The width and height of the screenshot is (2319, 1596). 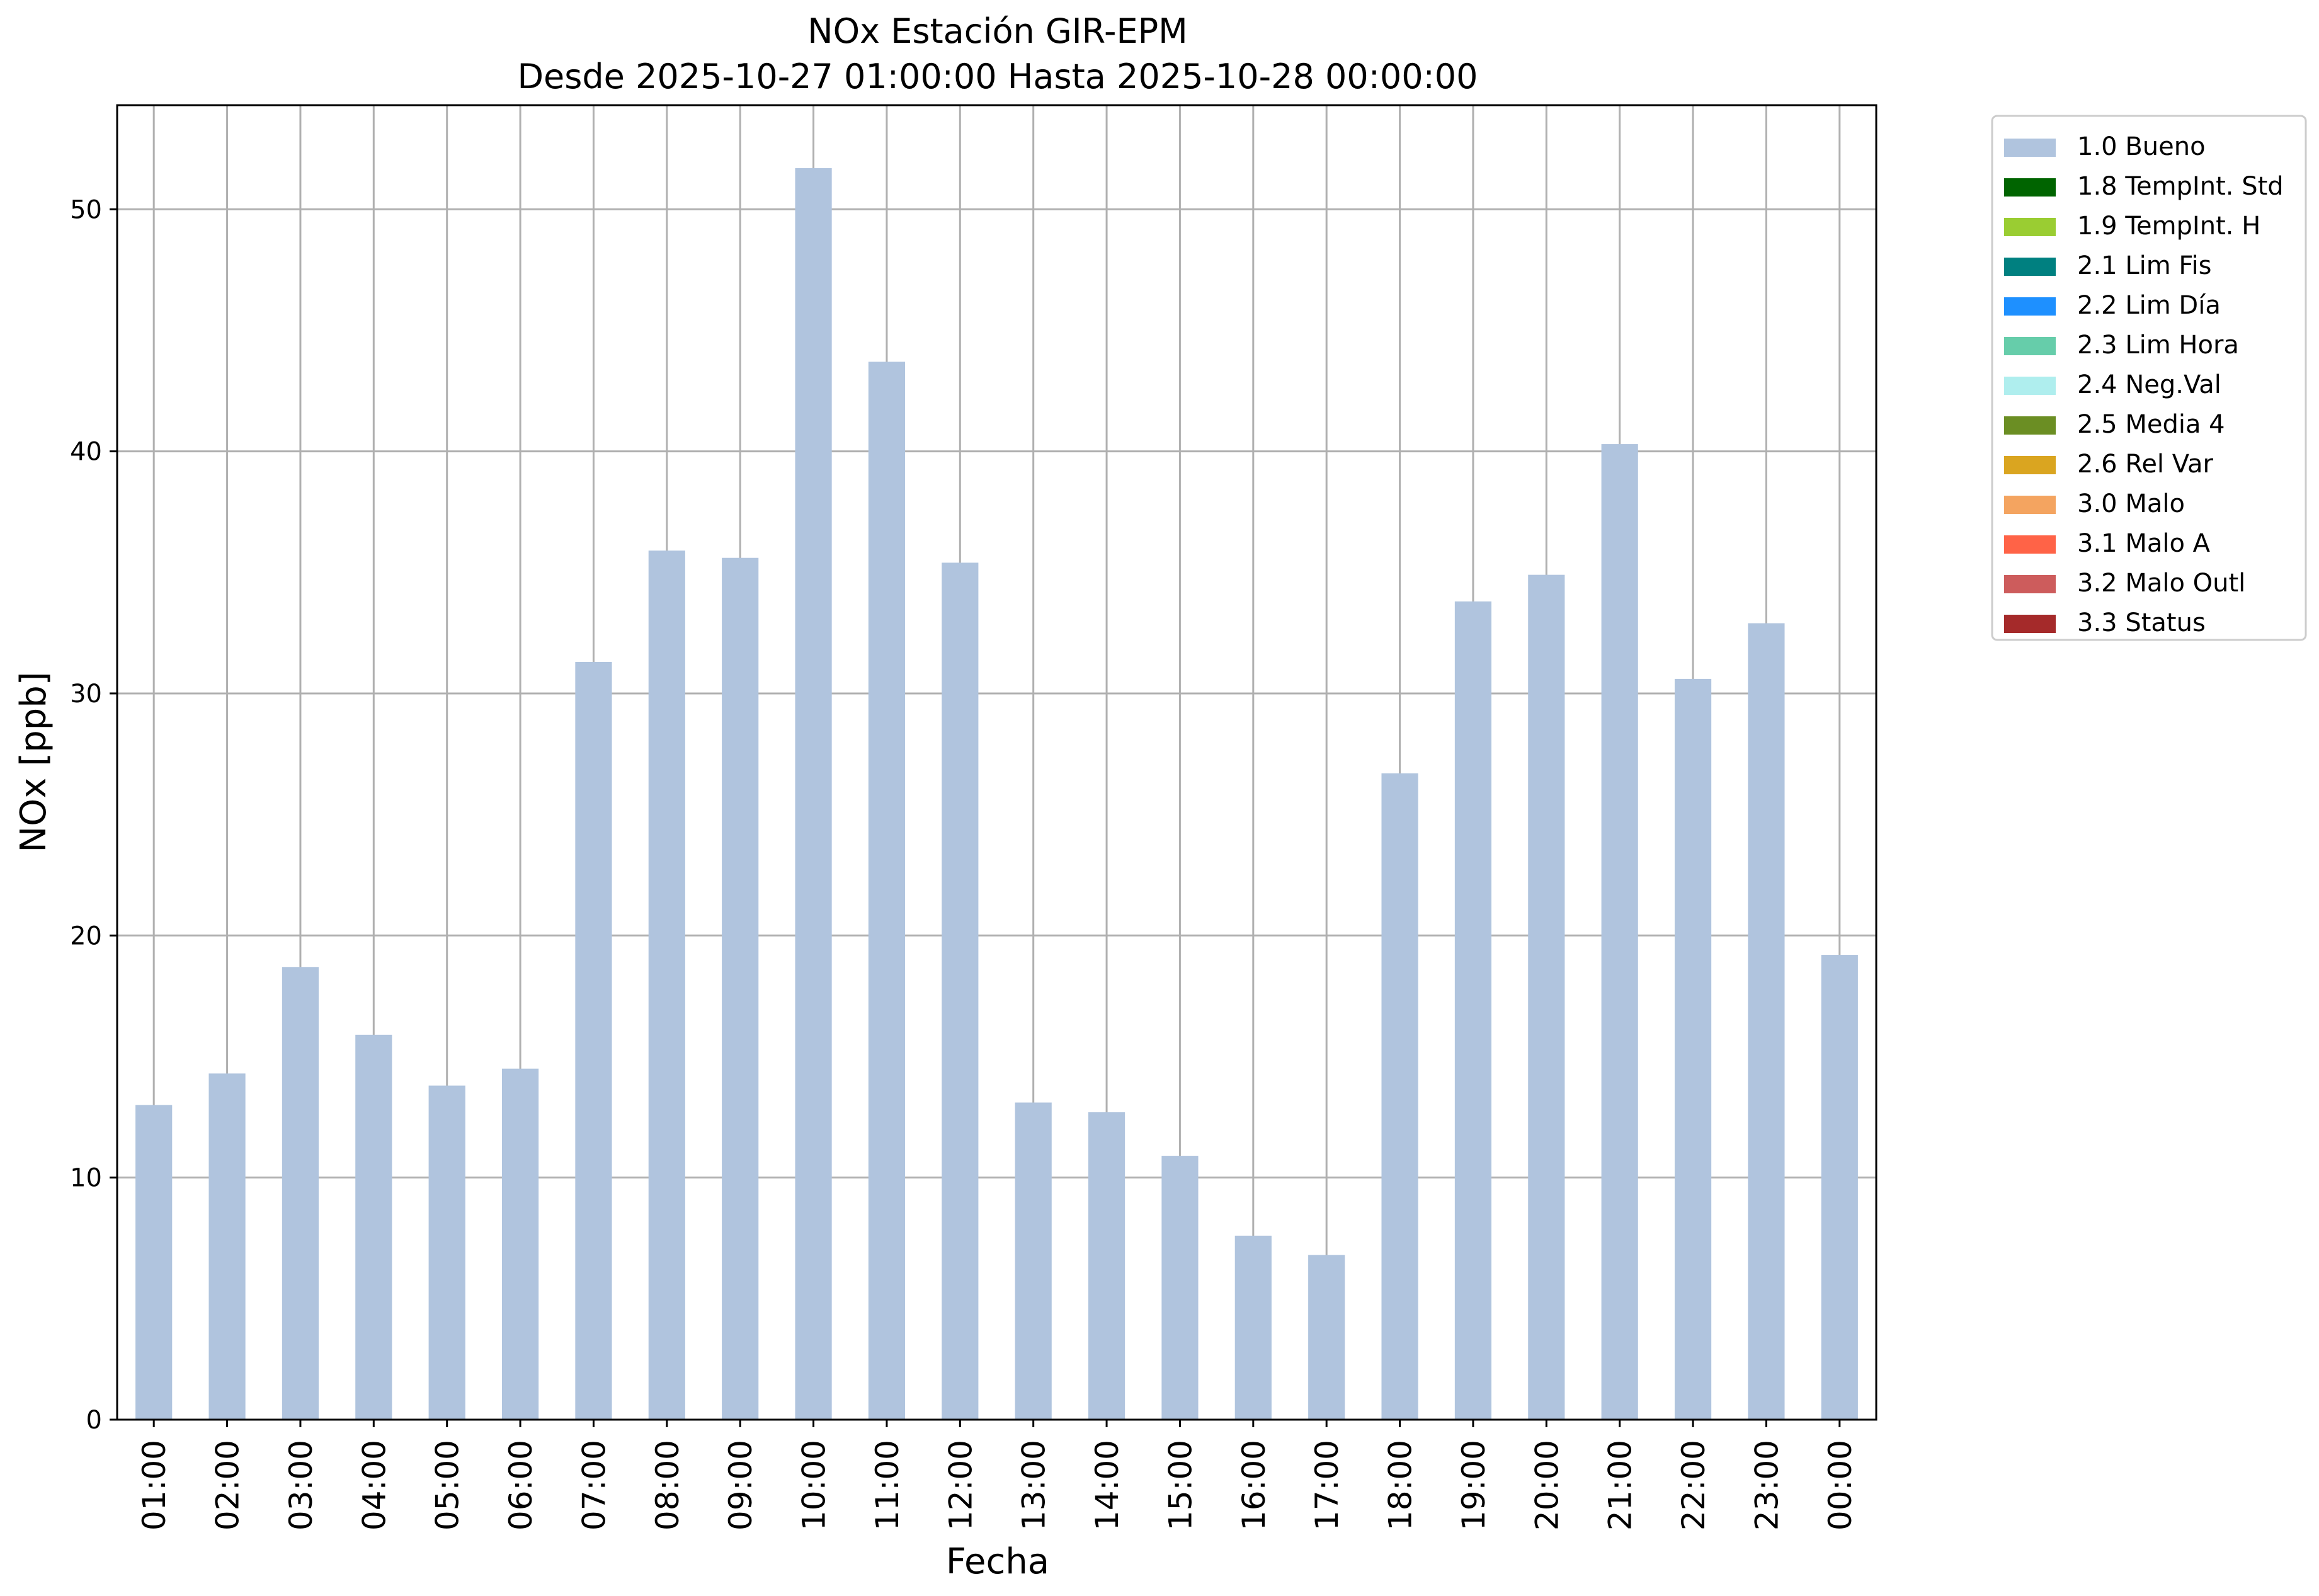 What do you see at coordinates (228, 1485) in the screenshot?
I see `x-tick-label: 02:00` at bounding box center [228, 1485].